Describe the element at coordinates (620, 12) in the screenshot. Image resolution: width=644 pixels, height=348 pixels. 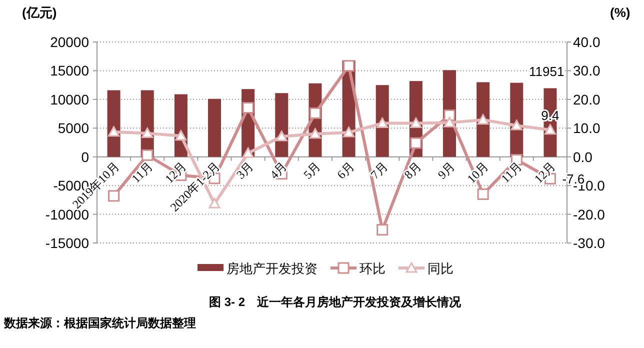
I see `y2-axis-title: (%)` at that location.